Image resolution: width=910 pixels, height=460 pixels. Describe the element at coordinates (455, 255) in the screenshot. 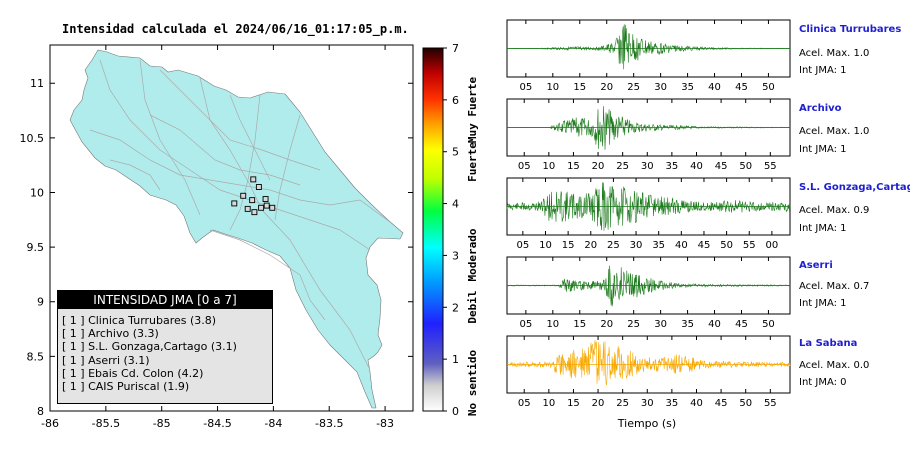

I see `colorbar-tick-label: 3` at that location.